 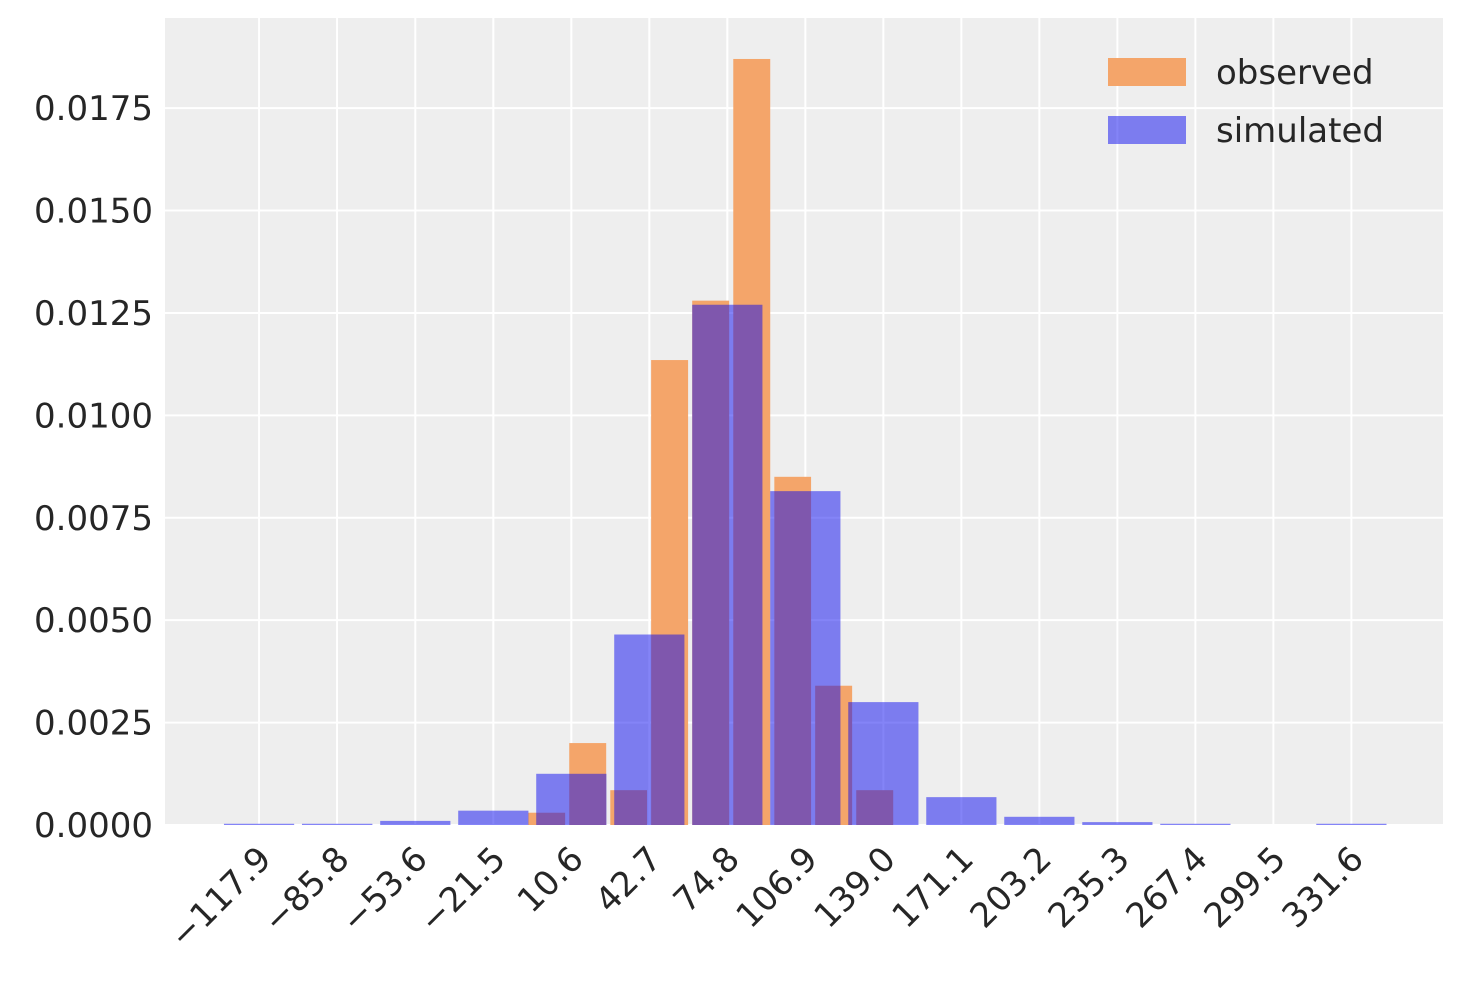 What do you see at coordinates (385, 890) in the screenshot?
I see `x-tick-label: −53.6` at bounding box center [385, 890].